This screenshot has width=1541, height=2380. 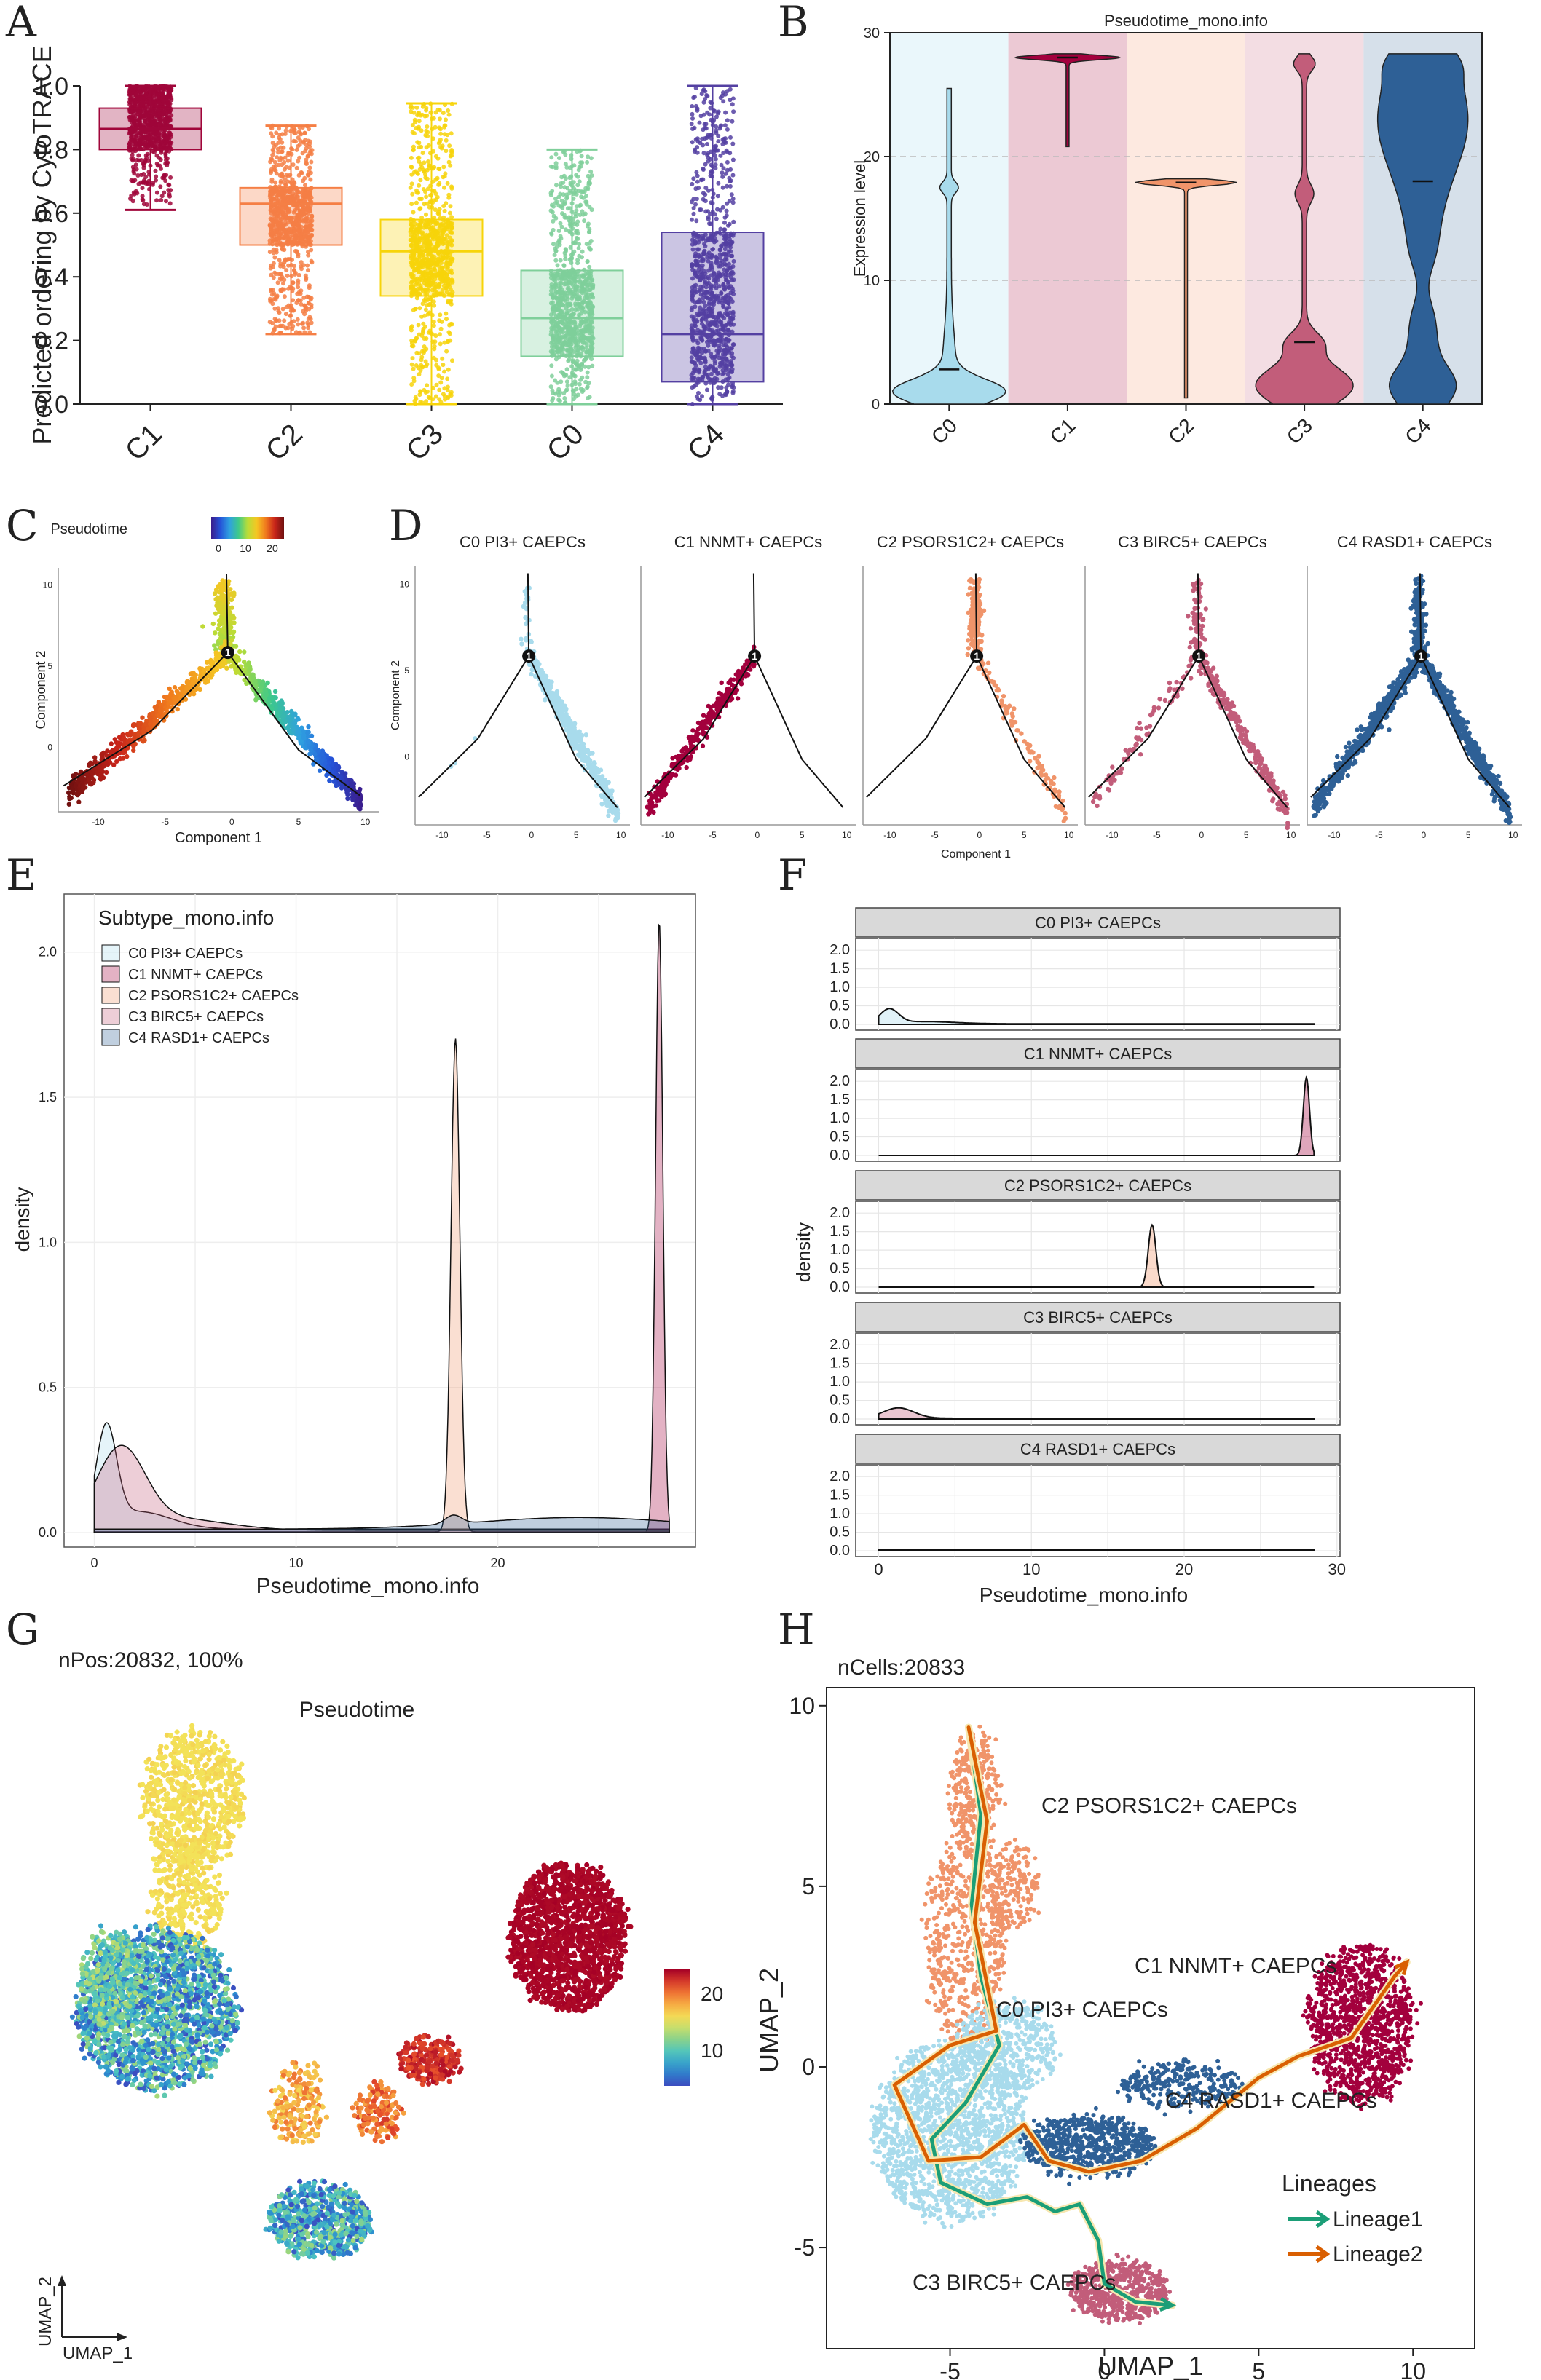 I want to click on b-title: Pseudotime_mono.info, so click(x=1186, y=21).